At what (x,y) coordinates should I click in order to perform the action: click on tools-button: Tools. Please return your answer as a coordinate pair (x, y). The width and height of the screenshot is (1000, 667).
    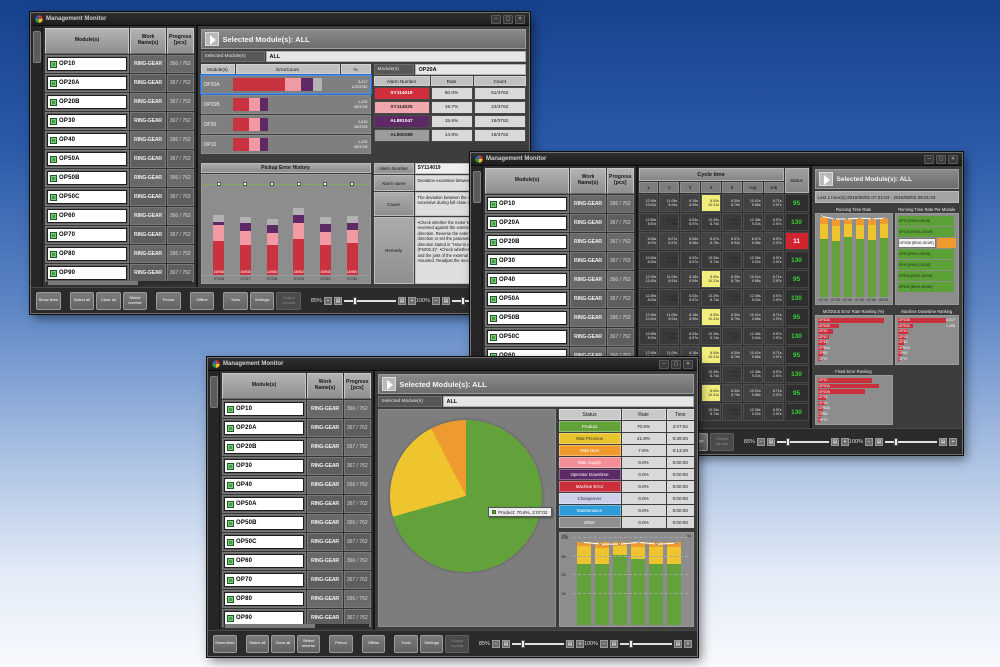
    Looking at the image, I should click on (235, 300).